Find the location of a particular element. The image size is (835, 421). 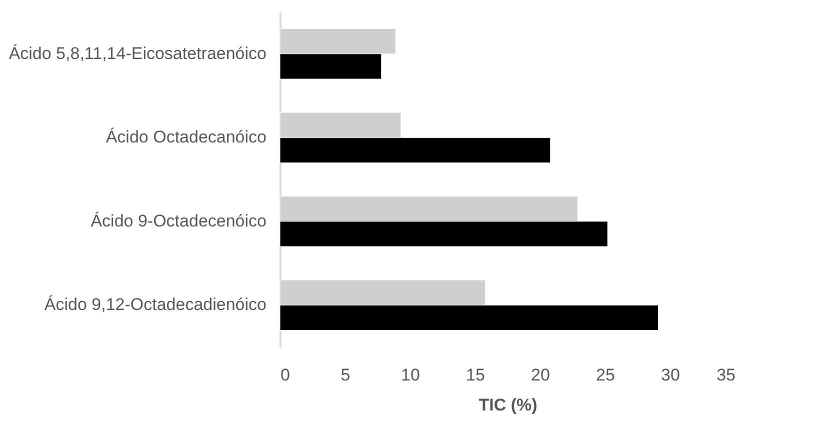

x-tick-label: 0 is located at coordinates (285, 375).